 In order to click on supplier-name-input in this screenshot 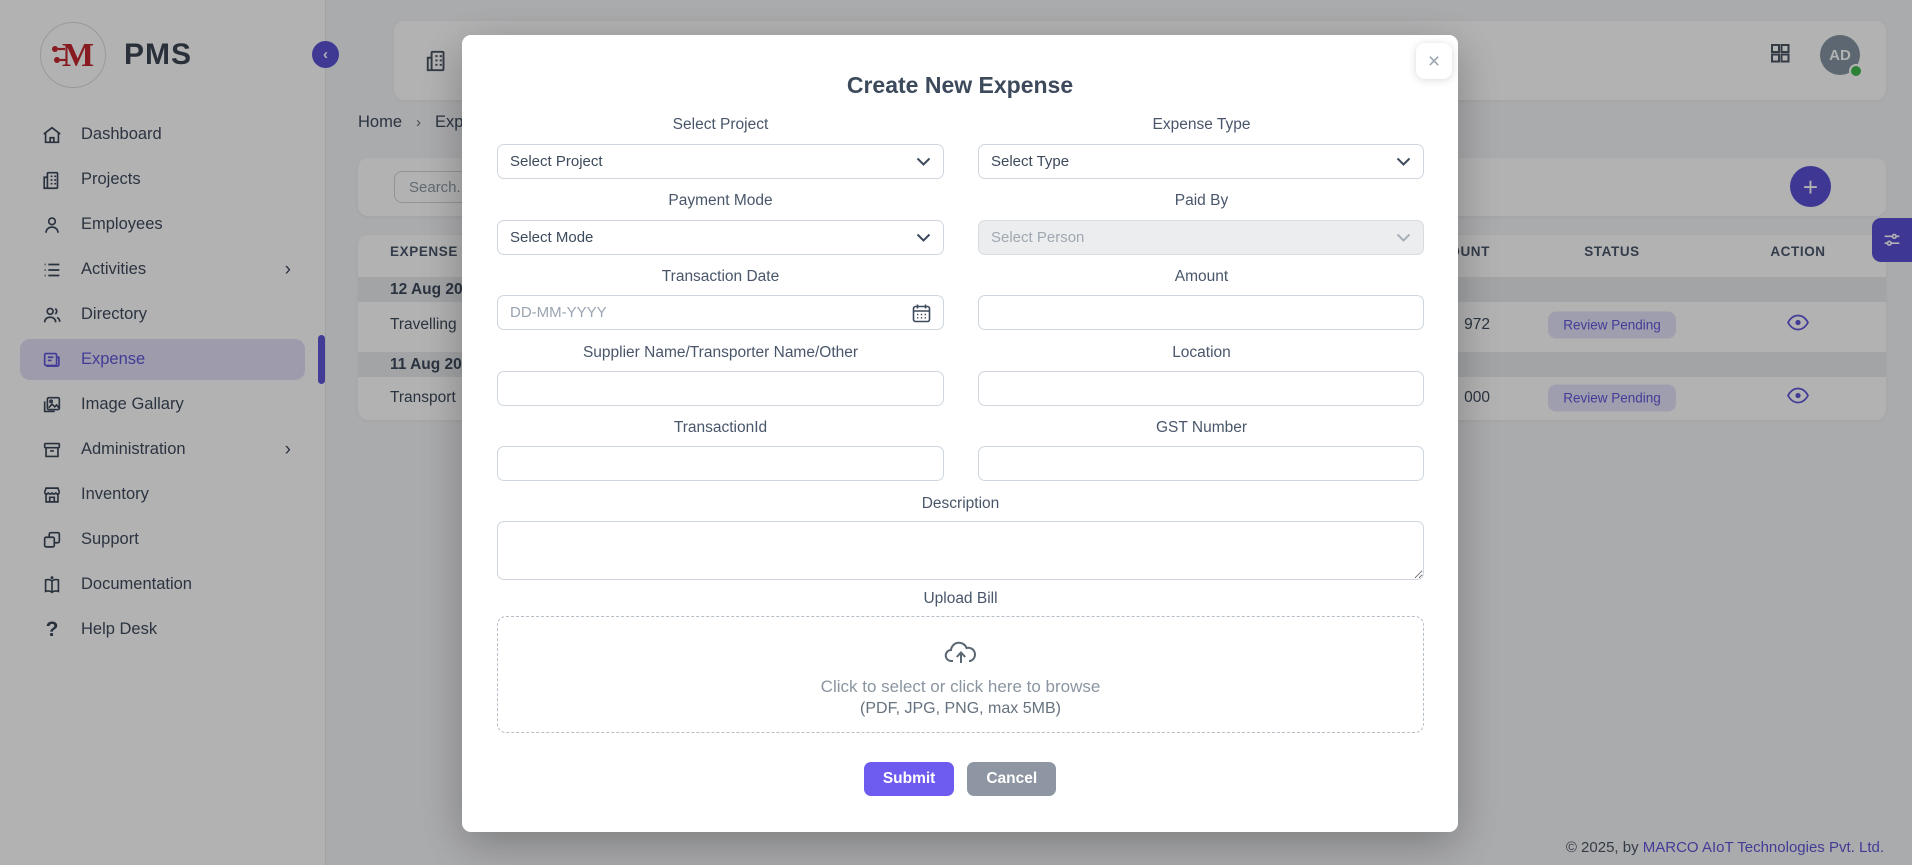, I will do `click(720, 388)`.